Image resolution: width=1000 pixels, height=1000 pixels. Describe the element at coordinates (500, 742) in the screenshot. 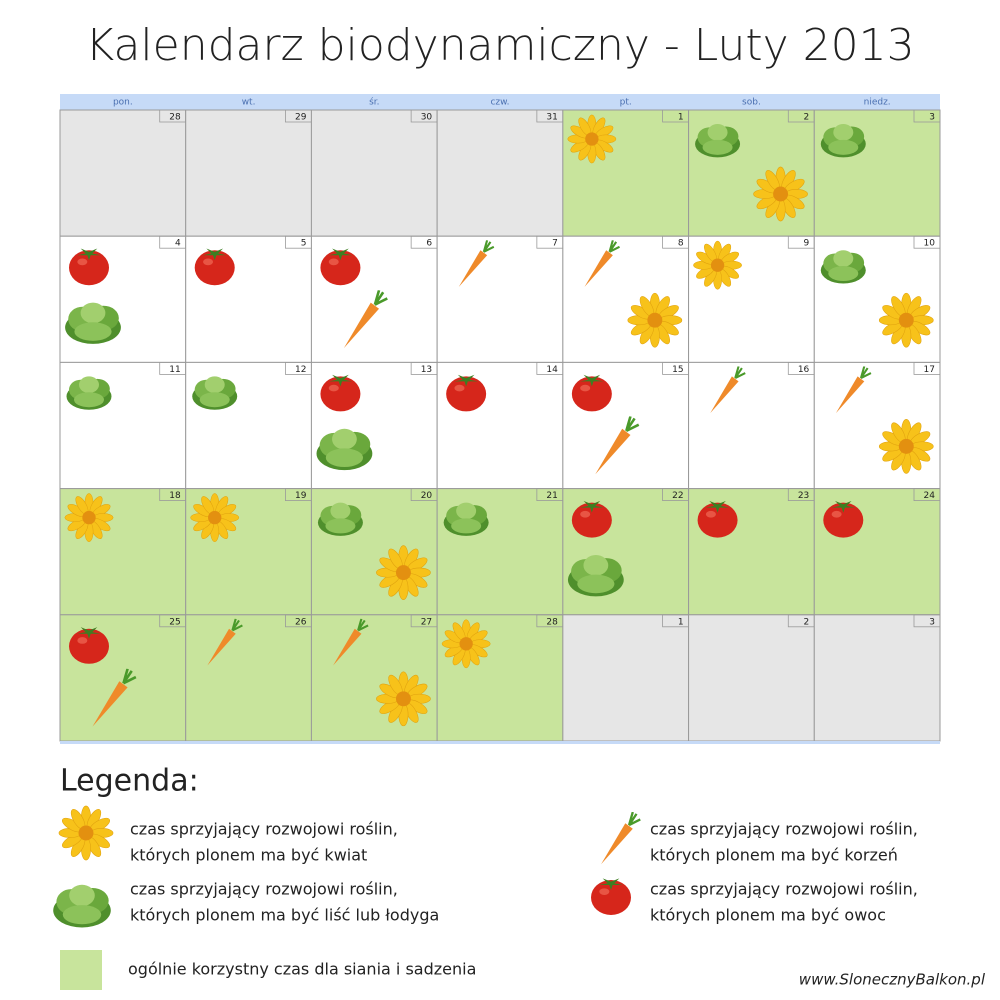

I see `calendar-footer` at that location.